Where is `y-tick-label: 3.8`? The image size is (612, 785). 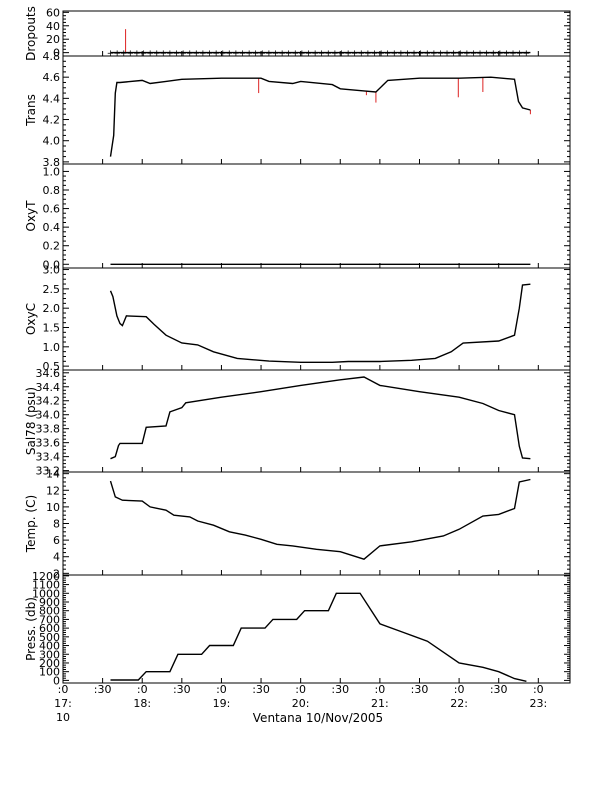 y-tick-label: 3.8 is located at coordinates (52, 162).